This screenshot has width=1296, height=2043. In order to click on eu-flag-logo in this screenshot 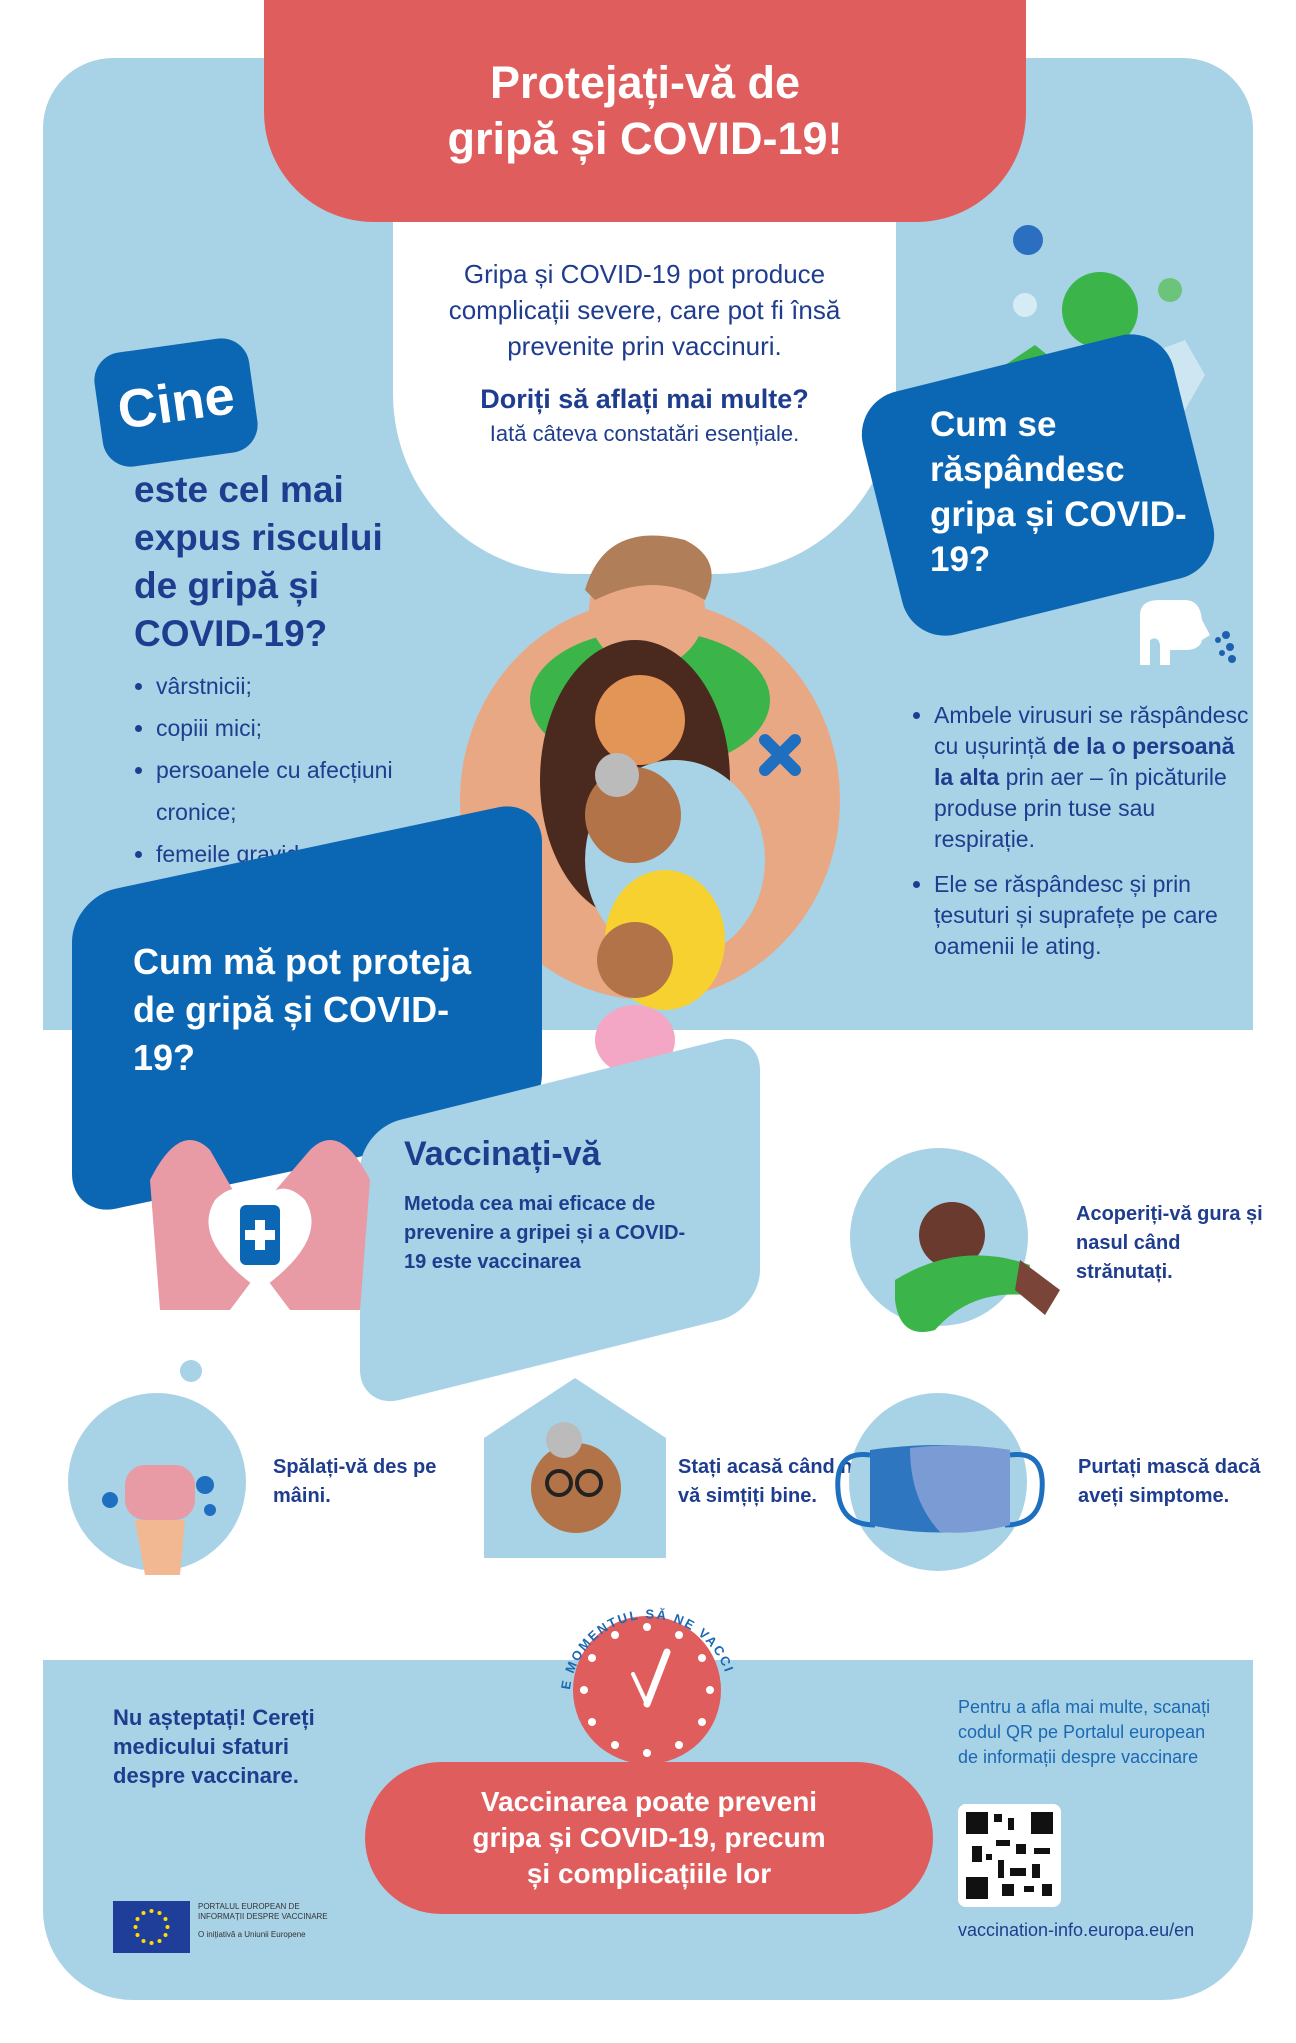, I will do `click(151, 1927)`.